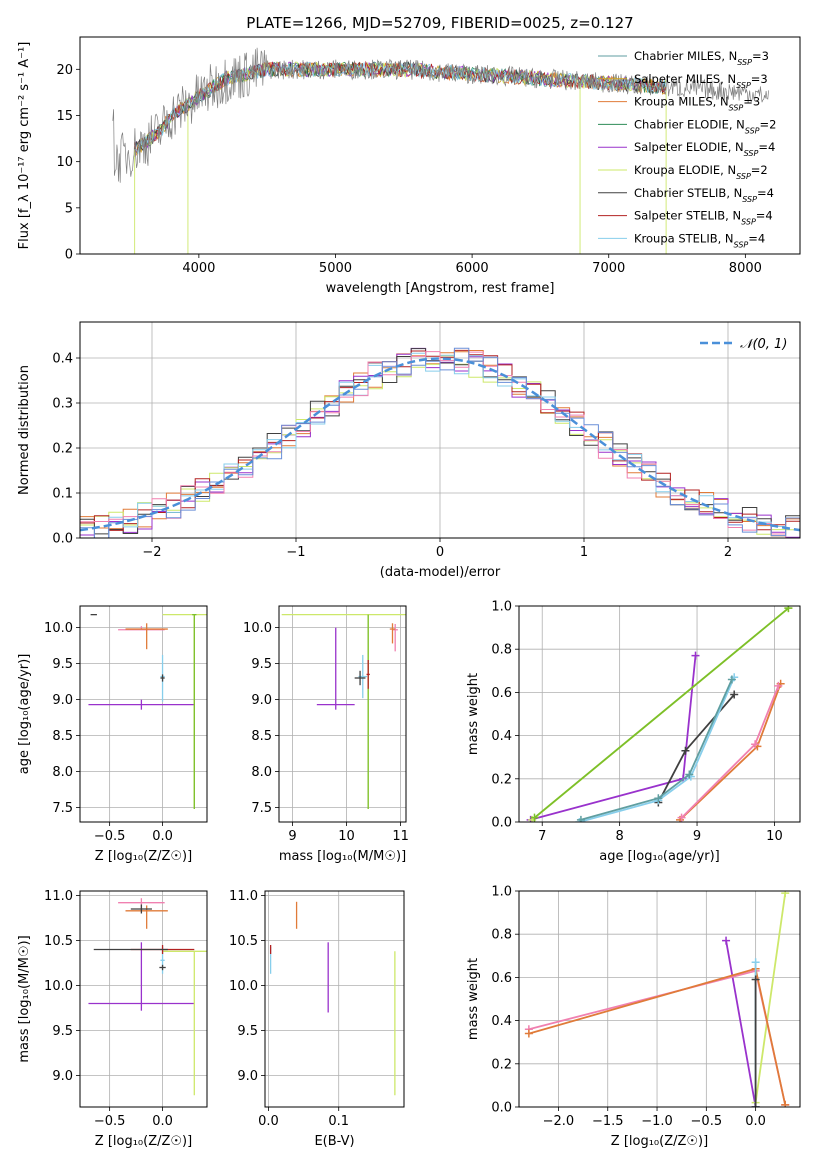 The image size is (819, 1170). I want to click on y-axis-label: mass [log₁₀(M/M☉)], so click(24, 998).